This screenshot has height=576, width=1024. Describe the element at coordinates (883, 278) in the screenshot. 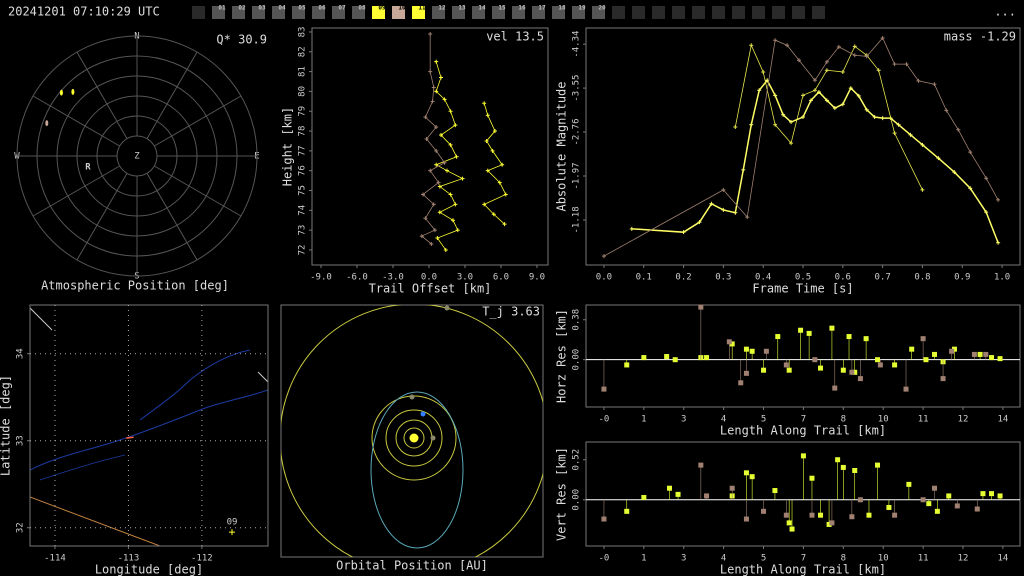

I see `x-tick-label: 0.7` at that location.